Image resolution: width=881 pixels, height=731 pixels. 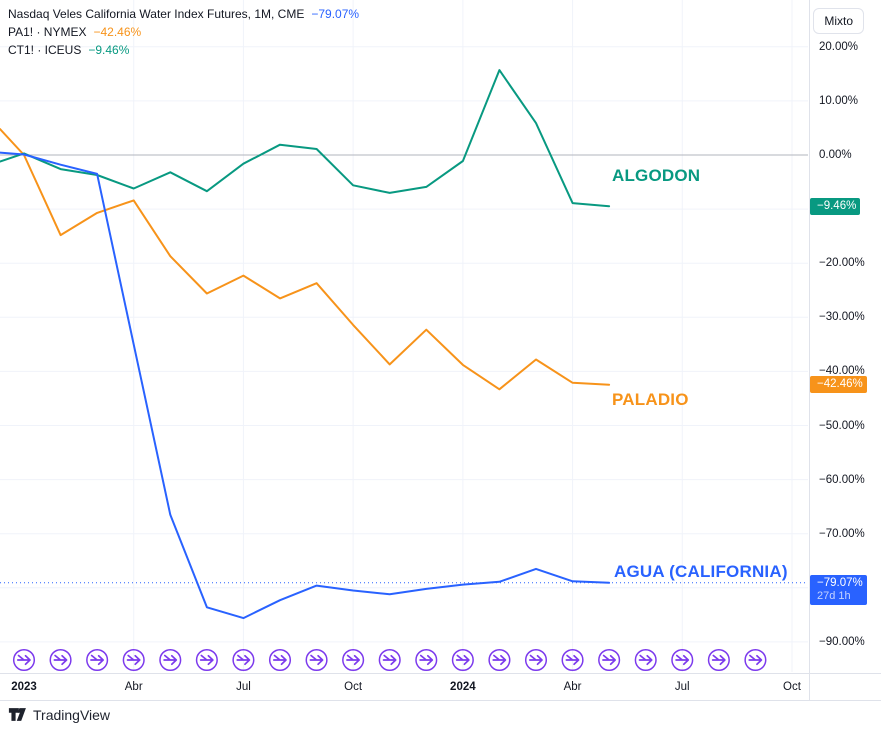 I want to click on legend-symbol-title-pa1: PA1! · NYMEX, so click(x=47, y=32).